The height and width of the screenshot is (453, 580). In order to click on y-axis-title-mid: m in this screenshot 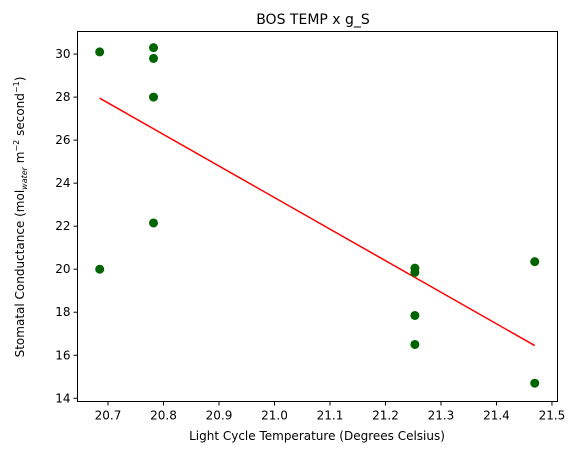, I will do `click(20, 160)`.